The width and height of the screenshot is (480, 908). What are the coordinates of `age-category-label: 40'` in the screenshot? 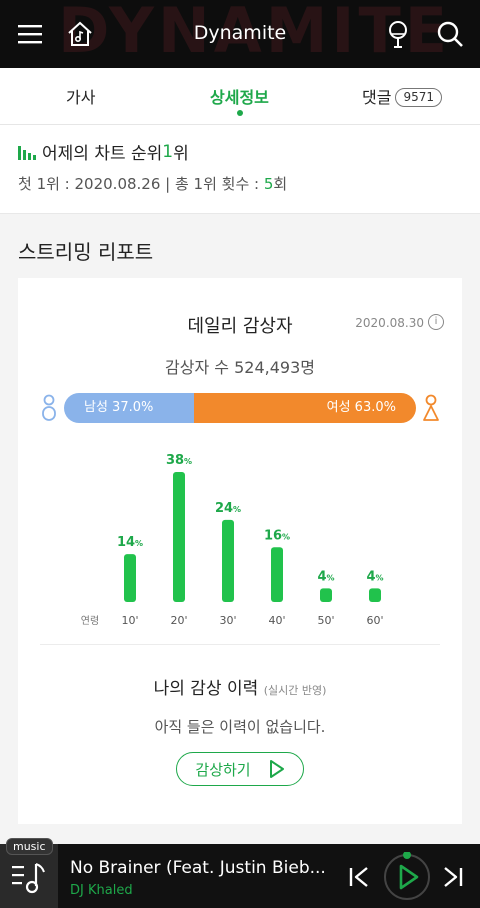 It's located at (276, 620).